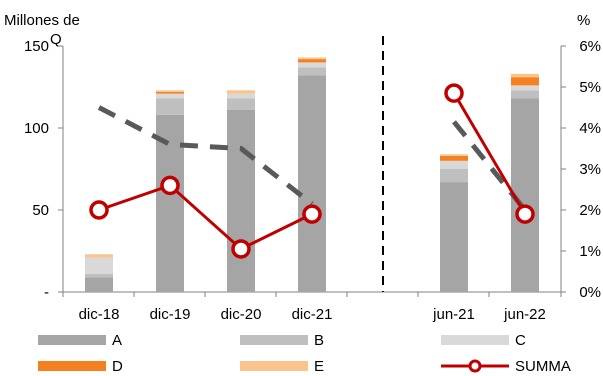 This screenshot has height=376, width=603. I want to click on legend-swatch-D, so click(72, 366).